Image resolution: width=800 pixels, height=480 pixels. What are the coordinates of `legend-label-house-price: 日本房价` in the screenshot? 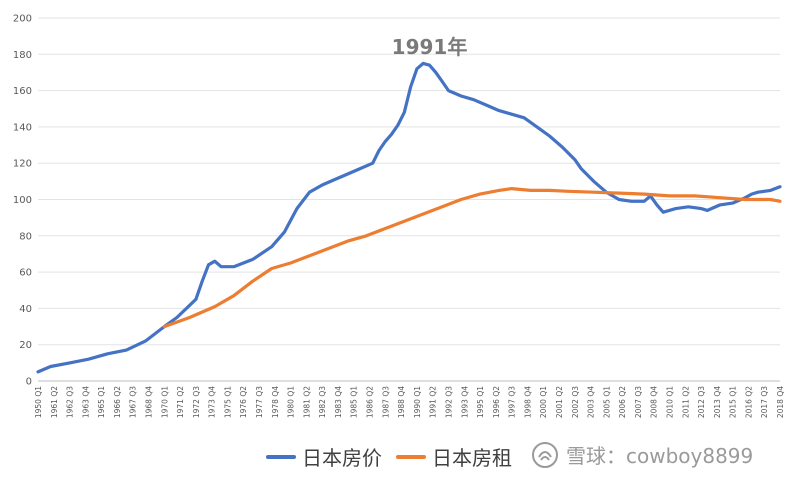 It's located at (342, 458).